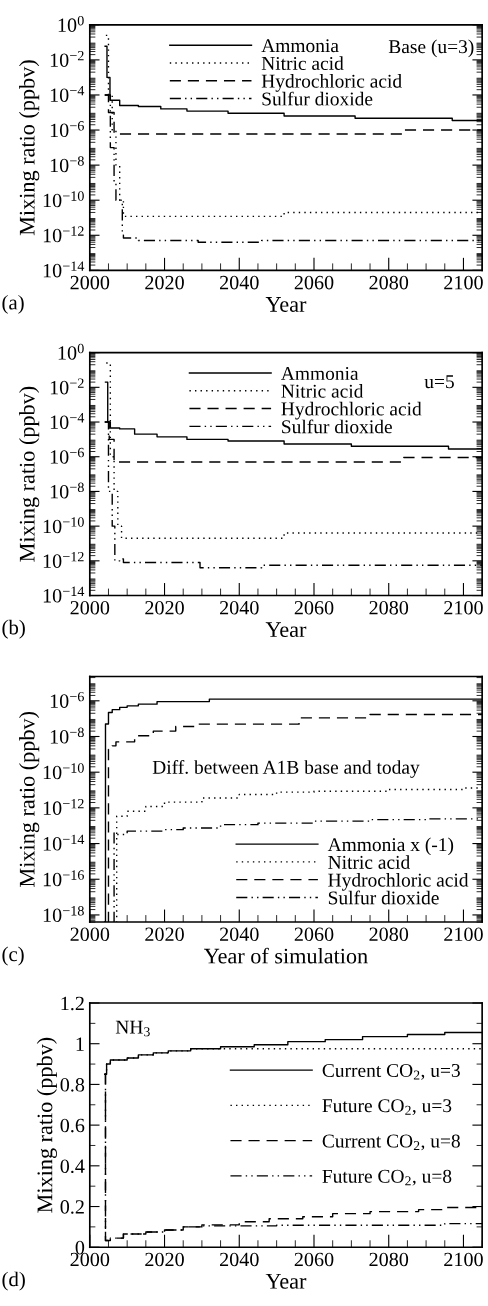  I want to click on text: (b), so click(13, 629).